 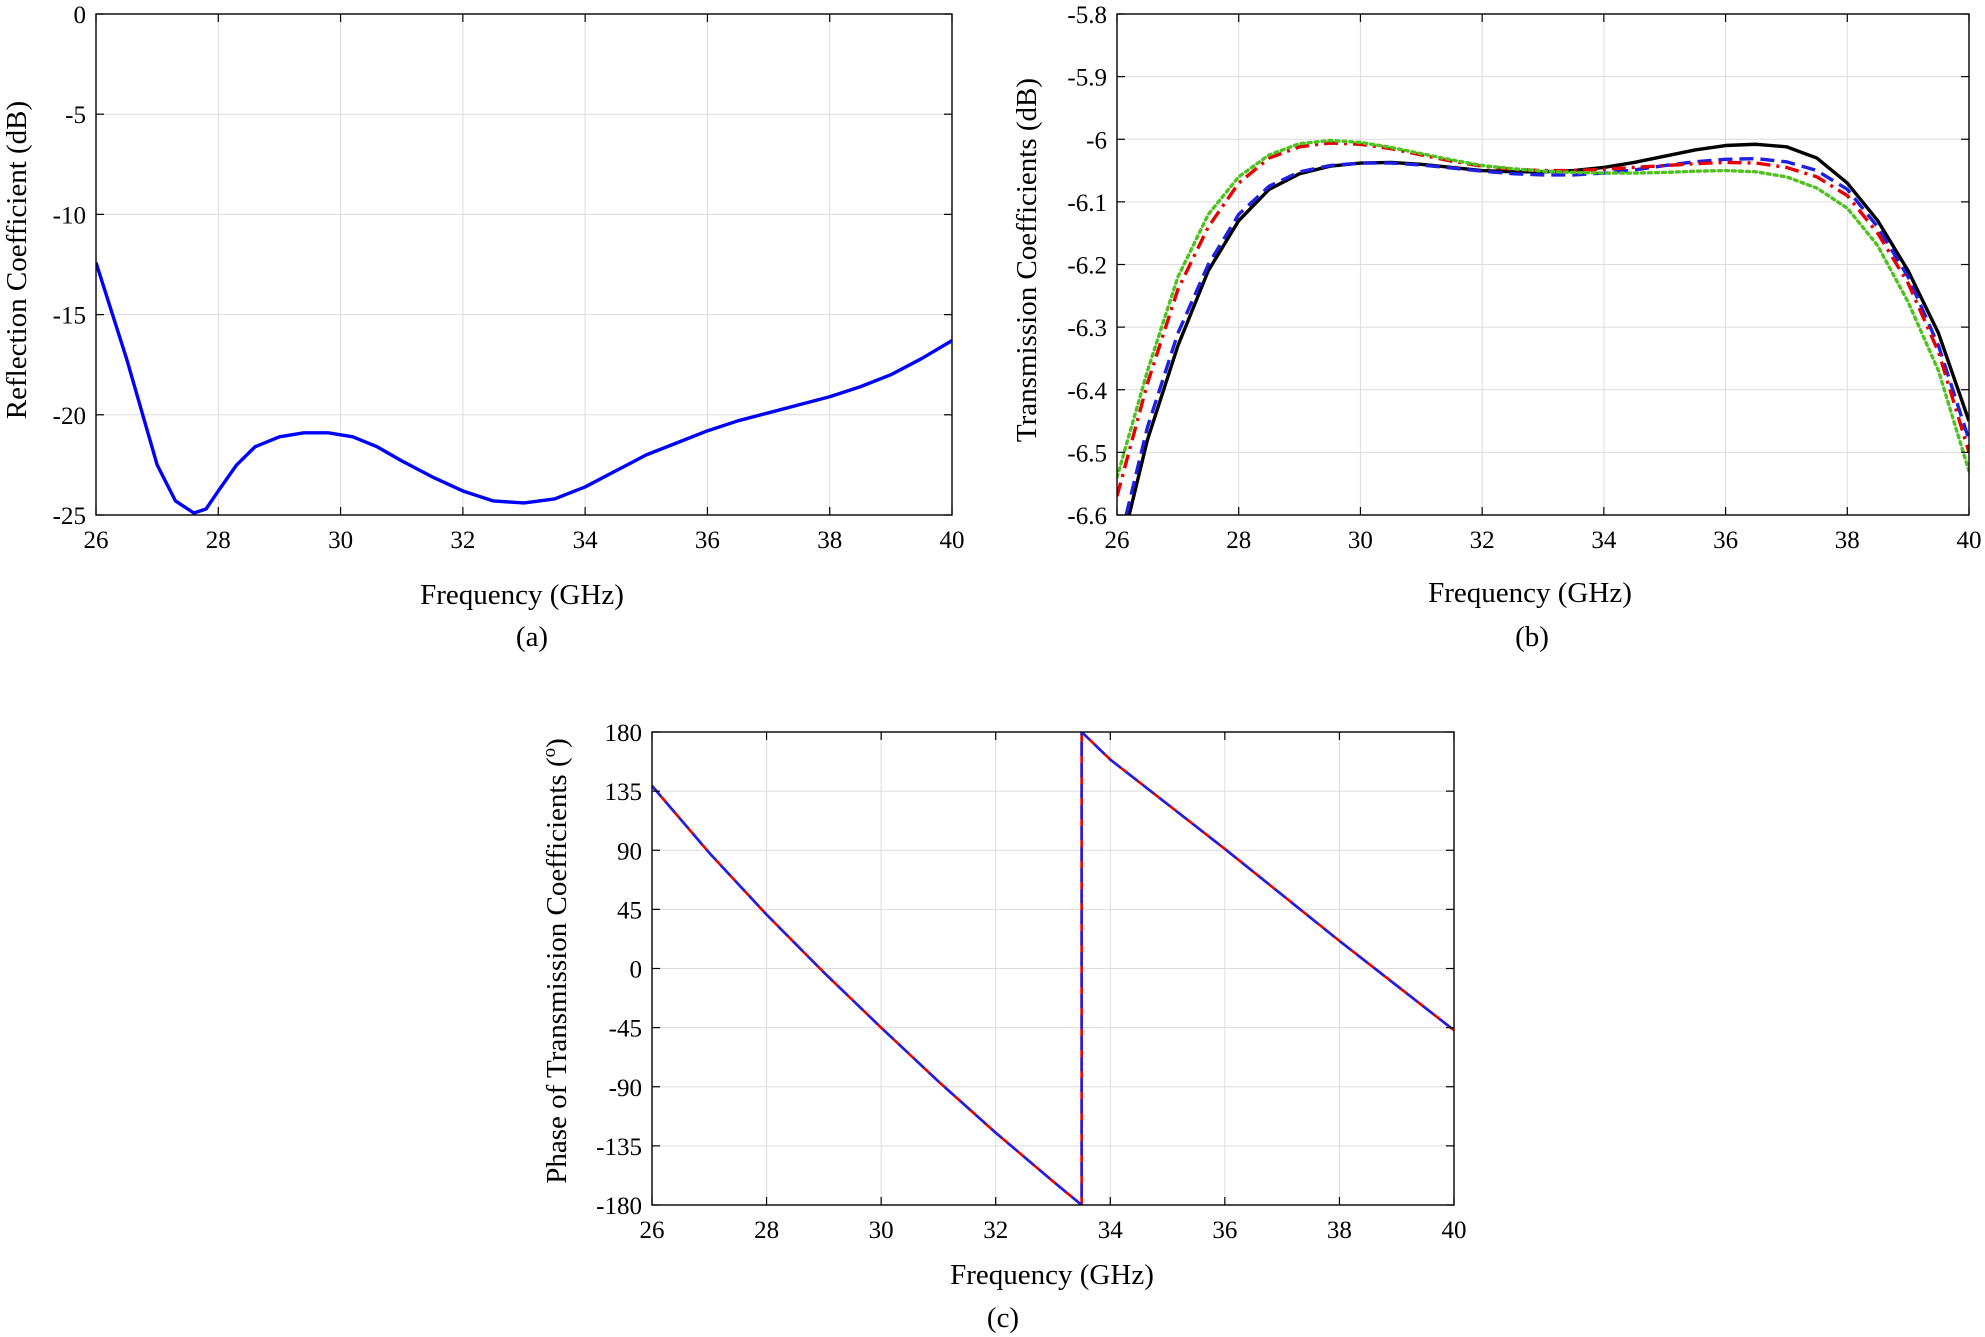 What do you see at coordinates (1604, 540) in the screenshot?
I see `panel-b-x-tick-label: 34` at bounding box center [1604, 540].